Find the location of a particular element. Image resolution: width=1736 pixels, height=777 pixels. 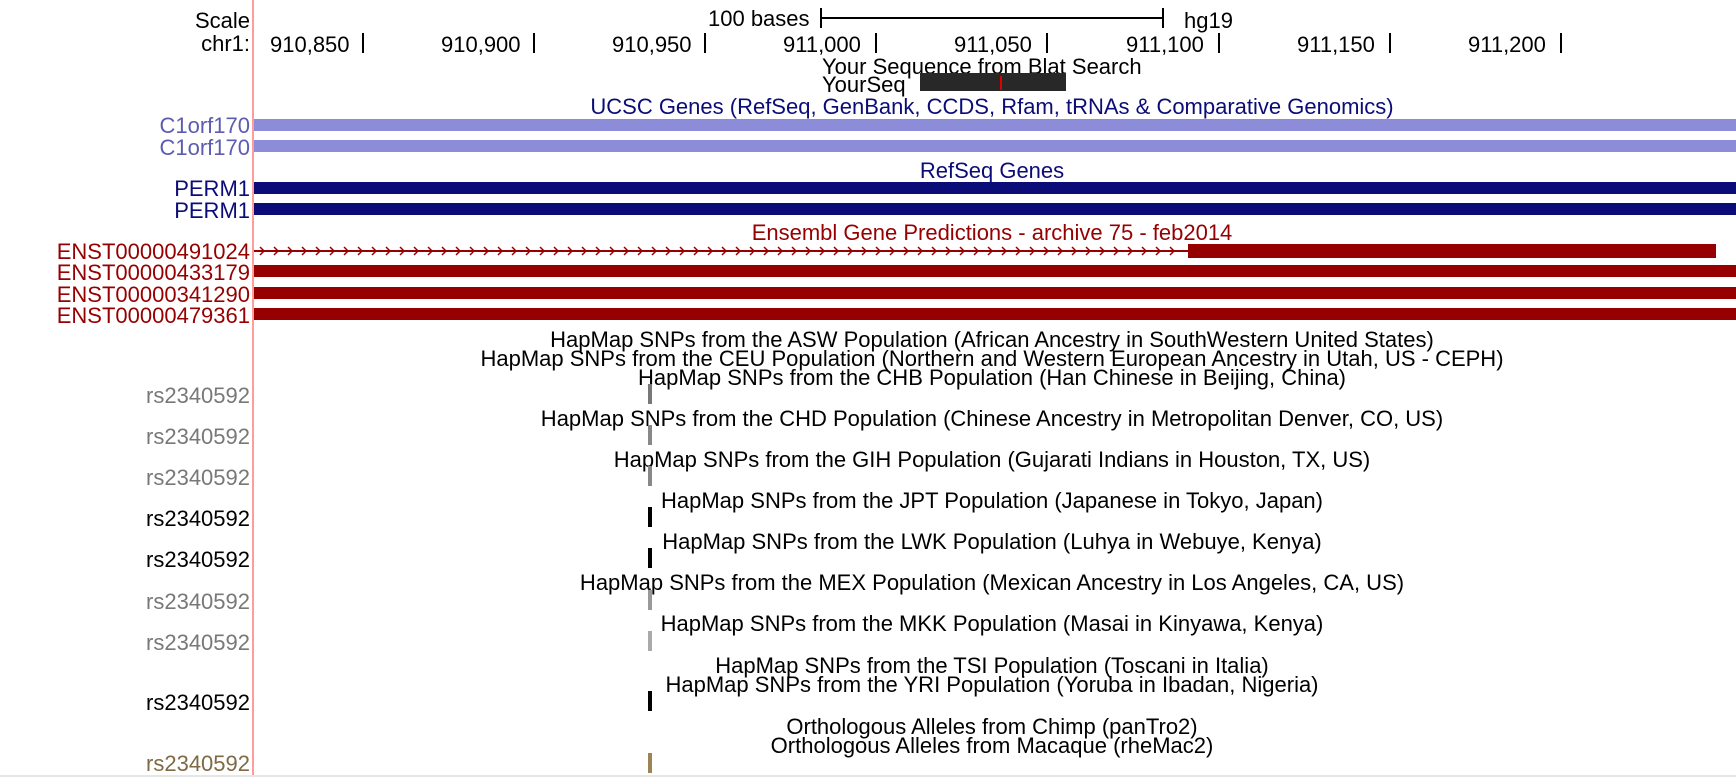

ruler-position-3: 910,950 is located at coordinates (652, 44).